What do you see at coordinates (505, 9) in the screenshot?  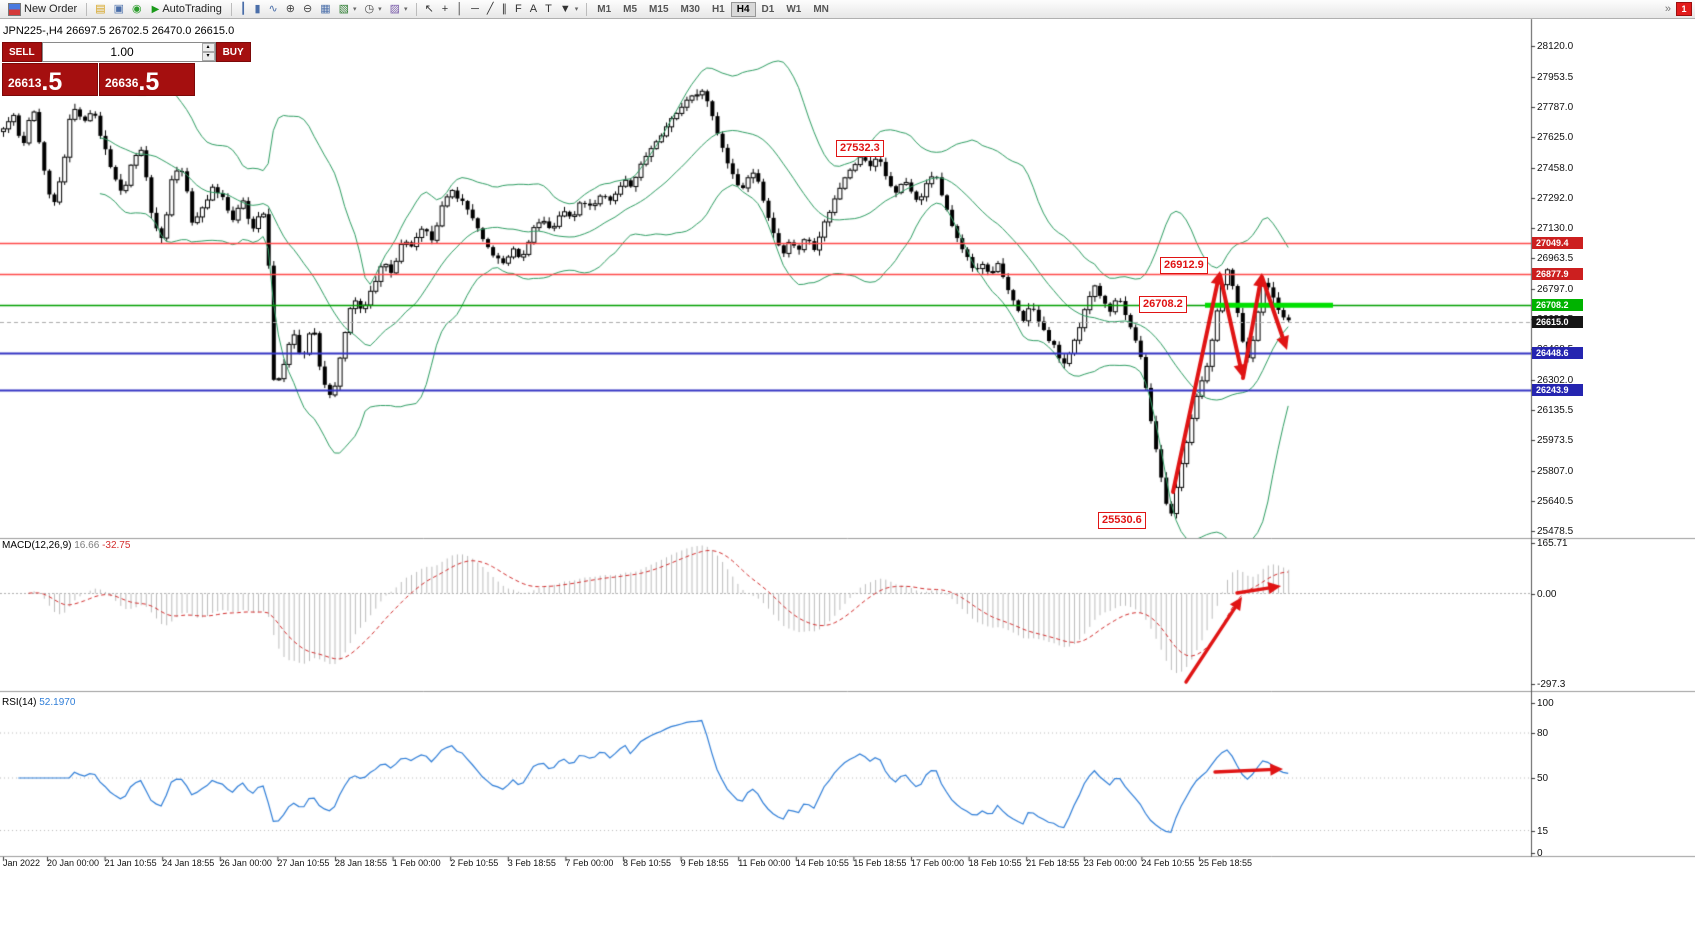 I see `channel-icon: ∥` at bounding box center [505, 9].